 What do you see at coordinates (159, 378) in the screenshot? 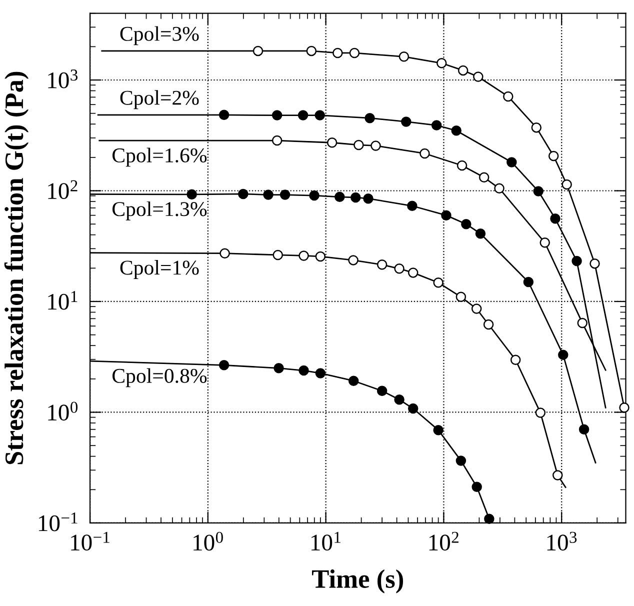
I see `series-label: Cpol=0.8%` at bounding box center [159, 378].